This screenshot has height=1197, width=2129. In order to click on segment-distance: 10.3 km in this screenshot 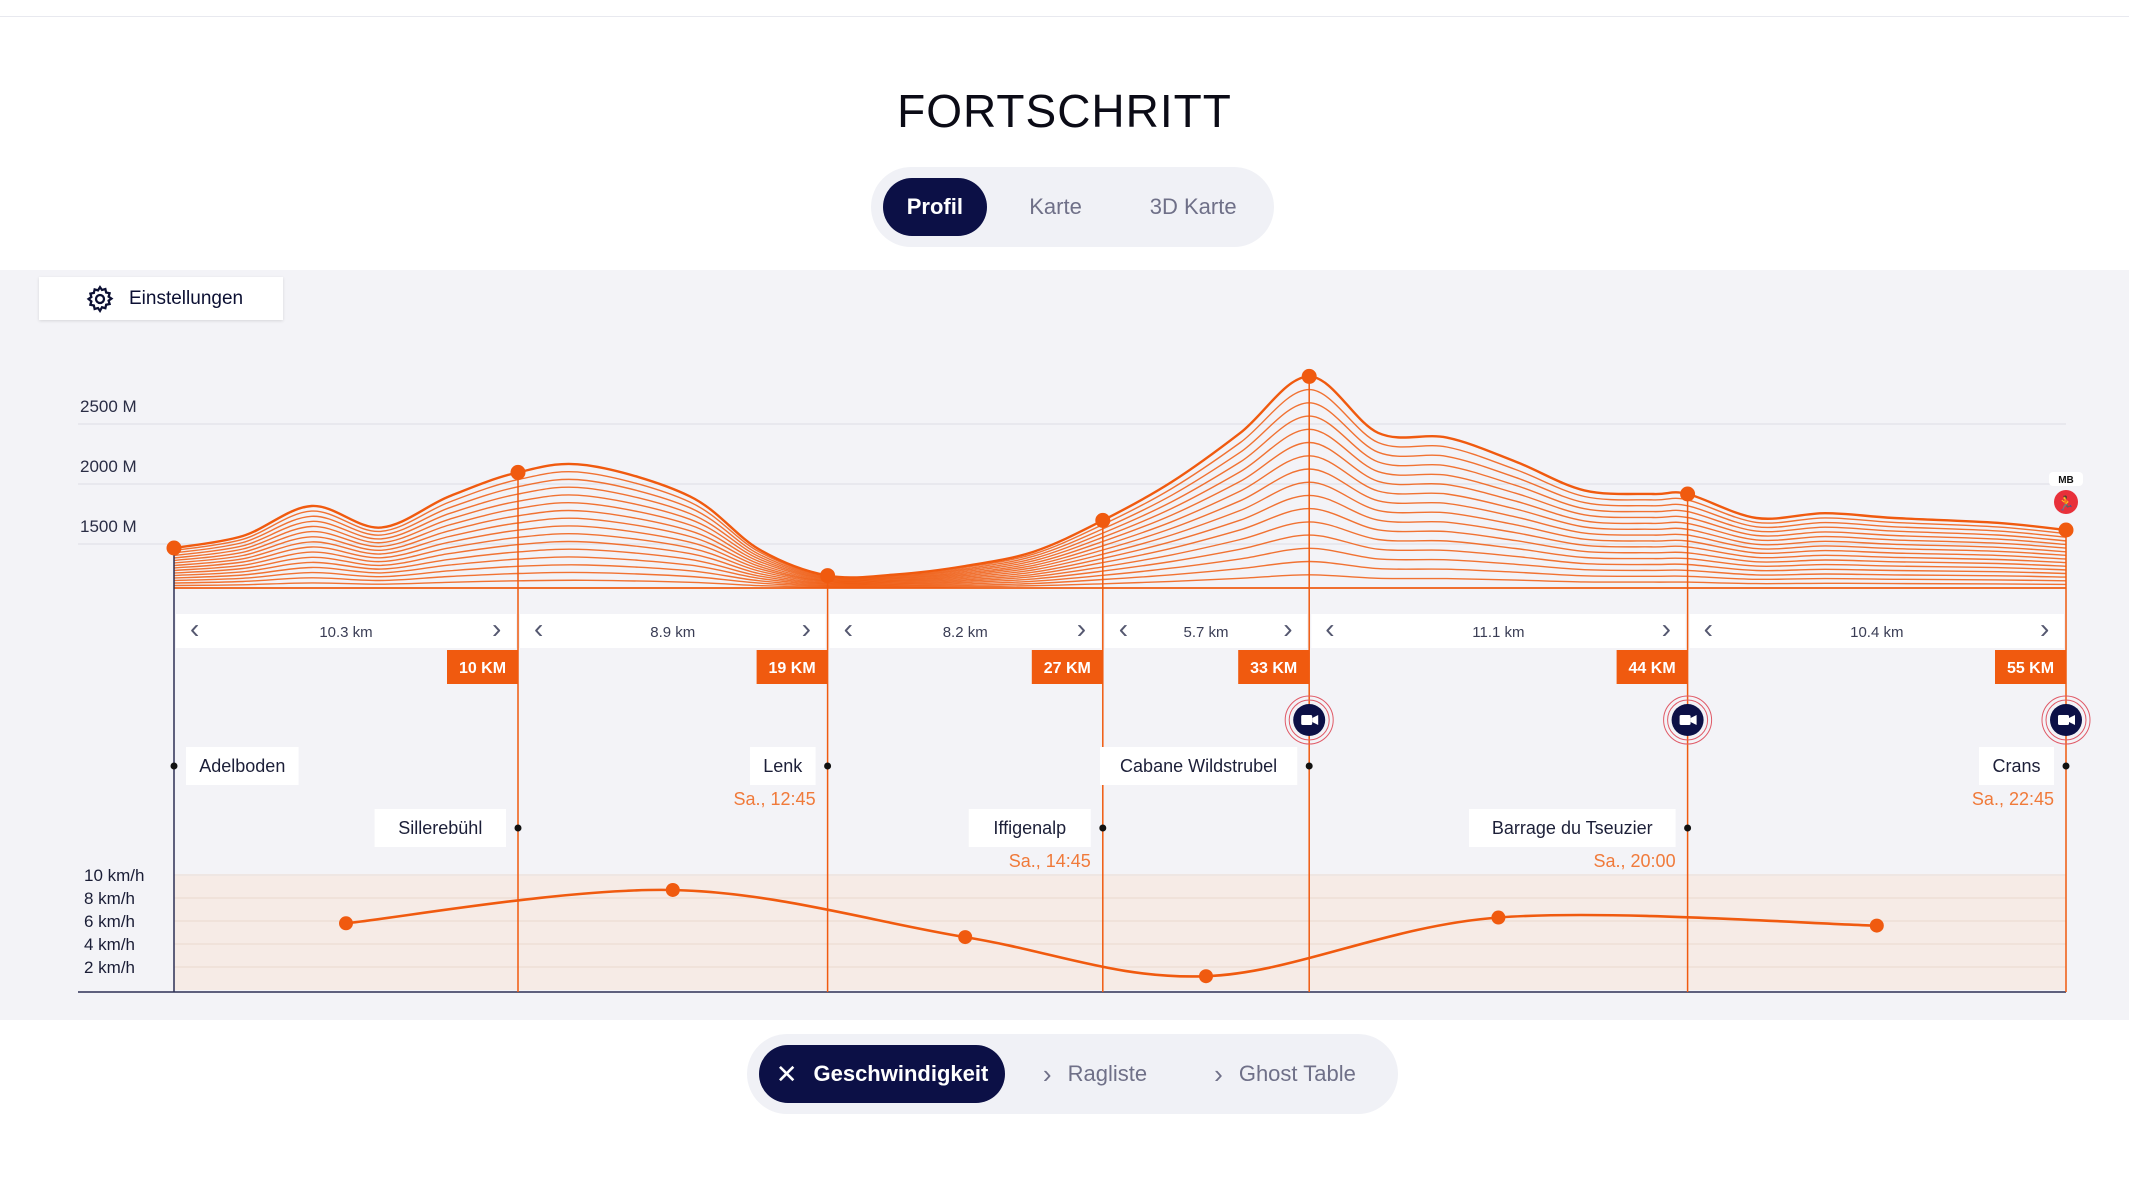, I will do `click(345, 632)`.